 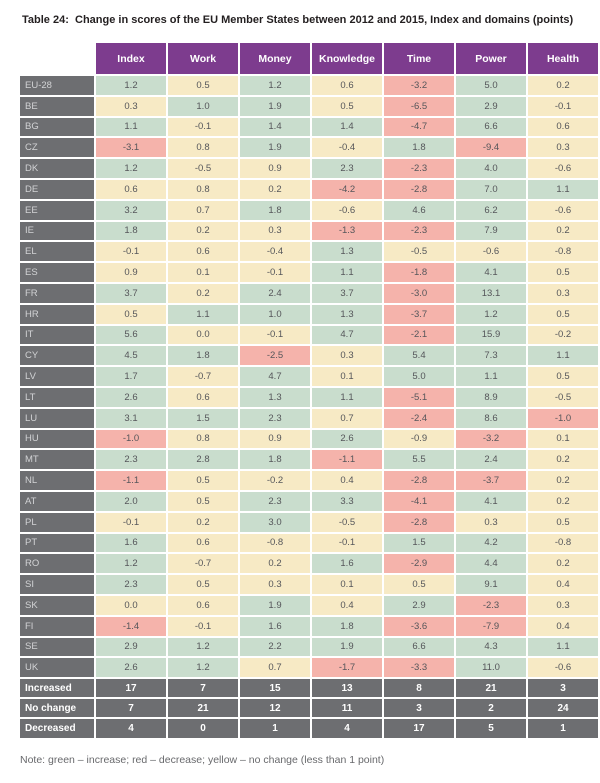 What do you see at coordinates (347, 522) in the screenshot?
I see `table-cell: -0.5` at bounding box center [347, 522].